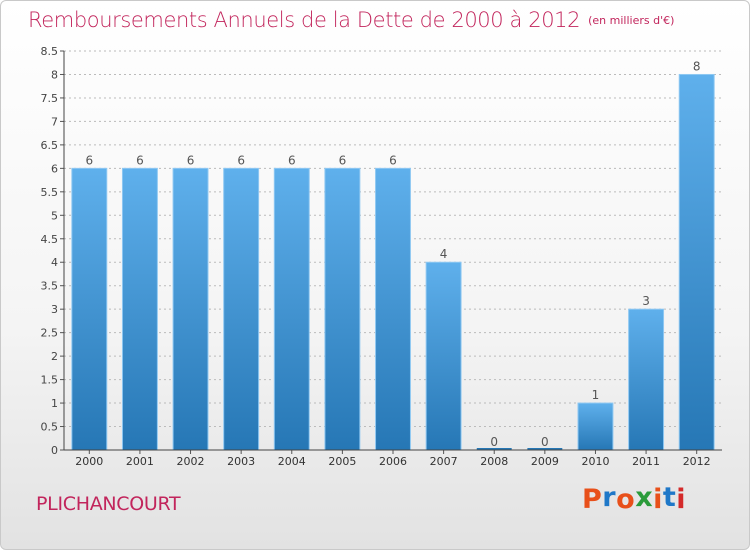  What do you see at coordinates (108, 504) in the screenshot?
I see `commune-name: PLICHANCOURT` at bounding box center [108, 504].